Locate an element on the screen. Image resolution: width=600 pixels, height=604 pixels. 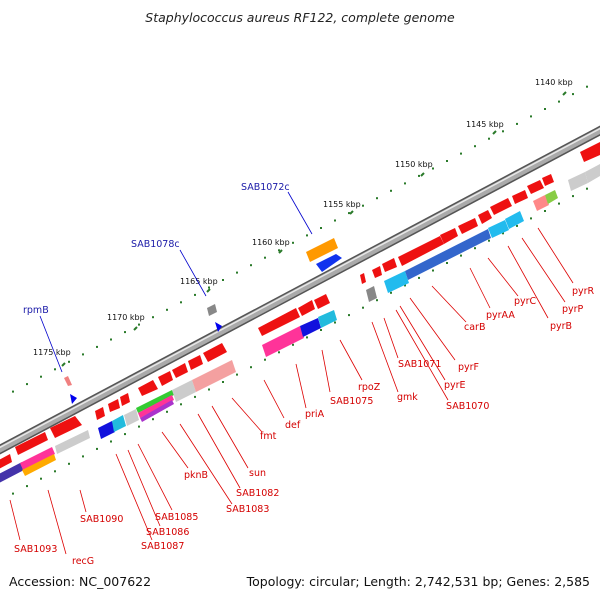
gene-sab1078c is located at coordinates (212, 310).